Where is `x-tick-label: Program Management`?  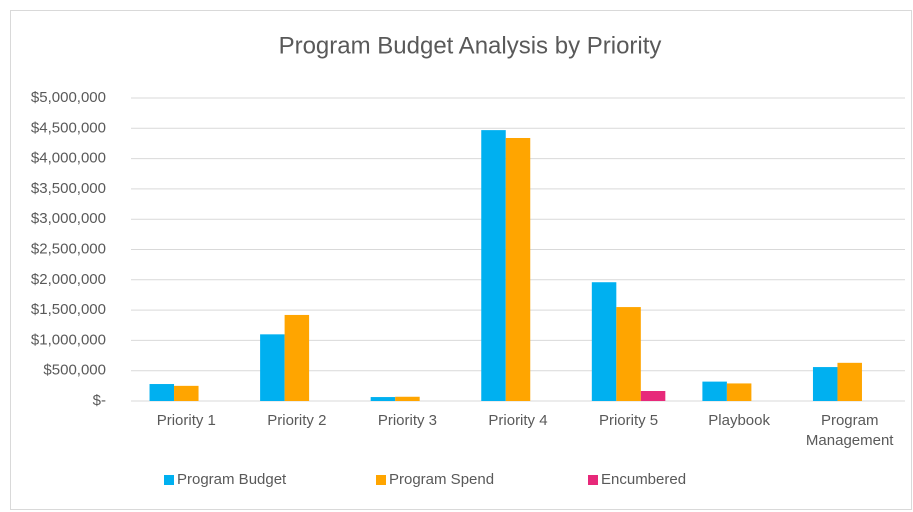
x-tick-label: Program Management is located at coordinates (849, 430).